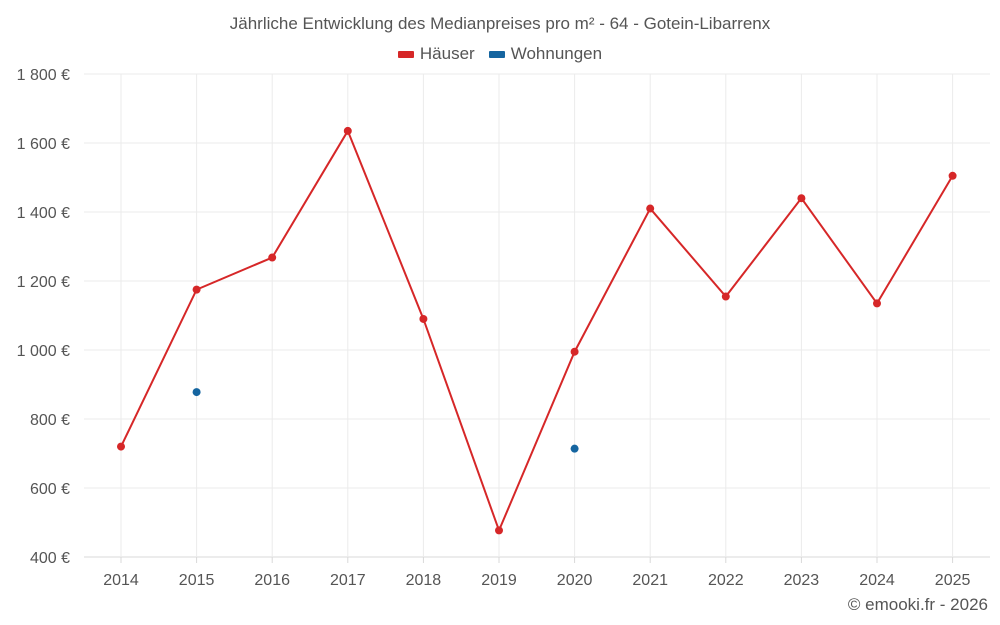  I want to click on legend-label-haeuser: Häuser, so click(447, 53).